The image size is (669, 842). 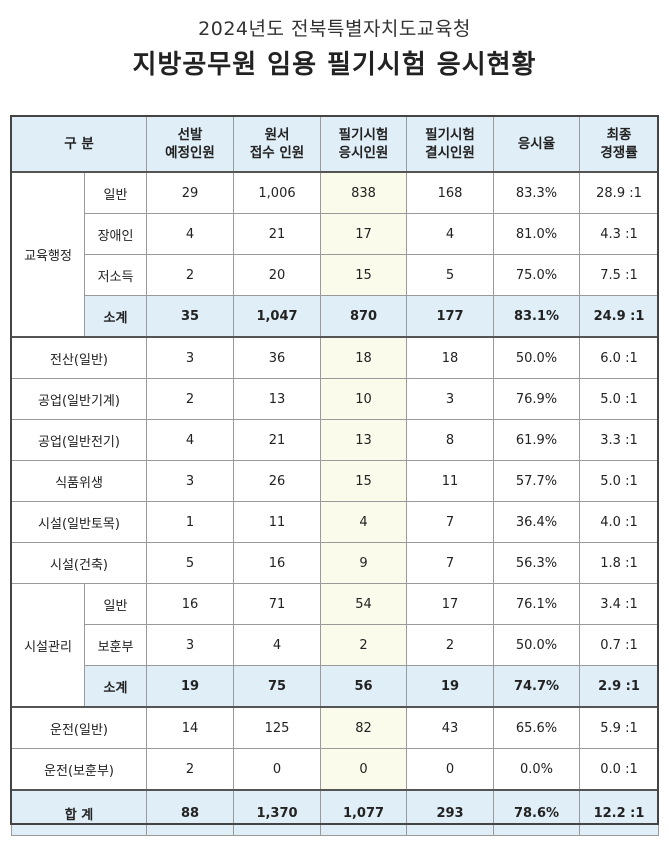 What do you see at coordinates (364, 686) in the screenshot?
I see `cell-took: 56` at bounding box center [364, 686].